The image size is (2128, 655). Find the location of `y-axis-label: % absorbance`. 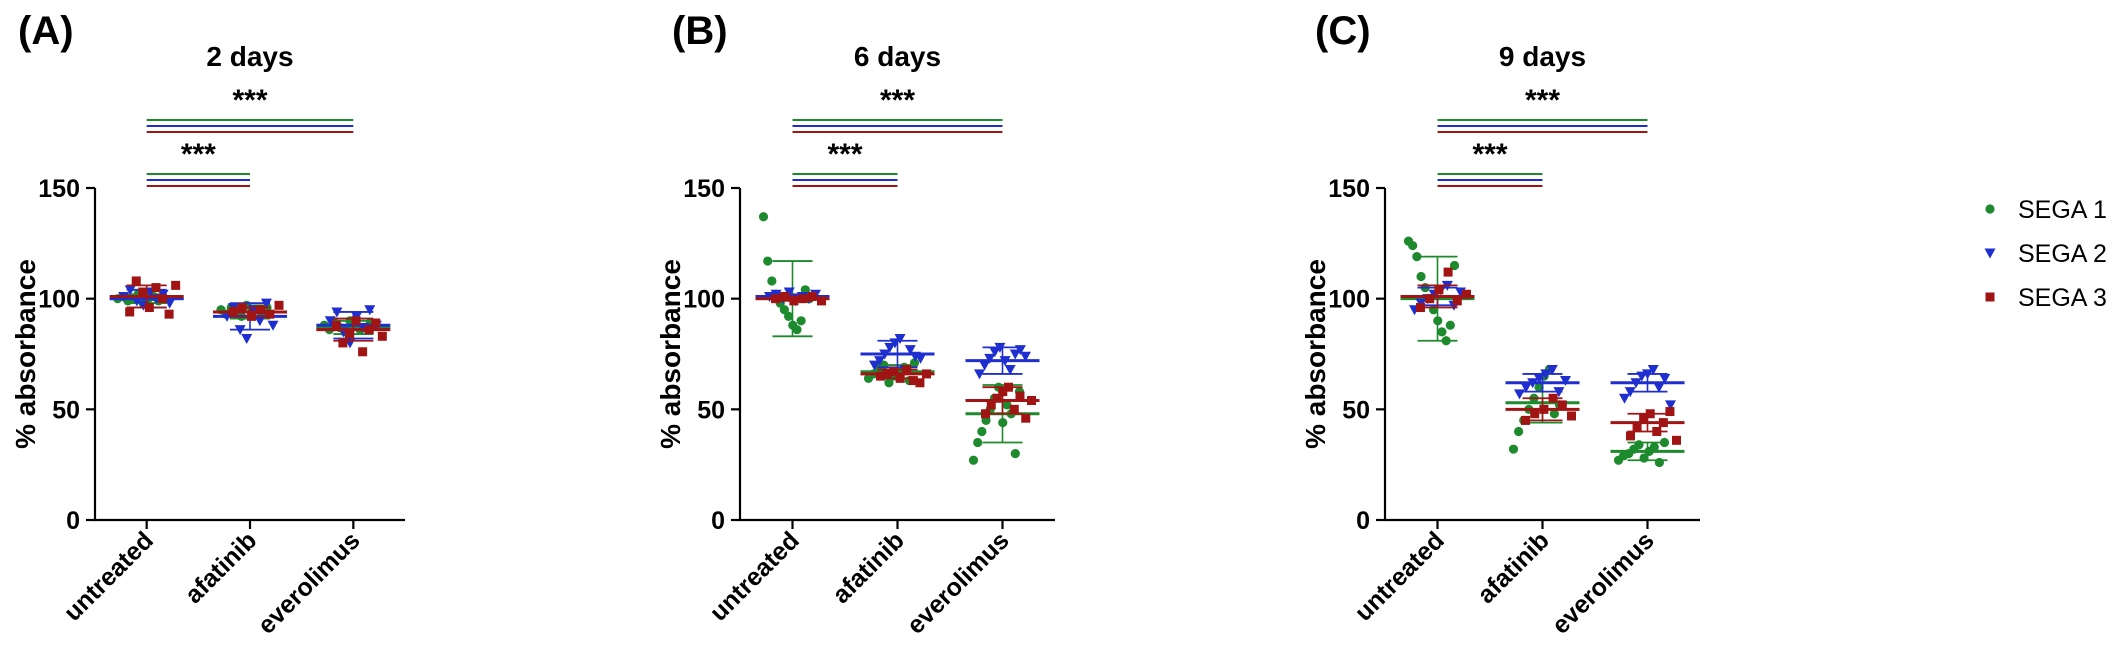

y-axis-label: % absorbance is located at coordinates (25, 354).